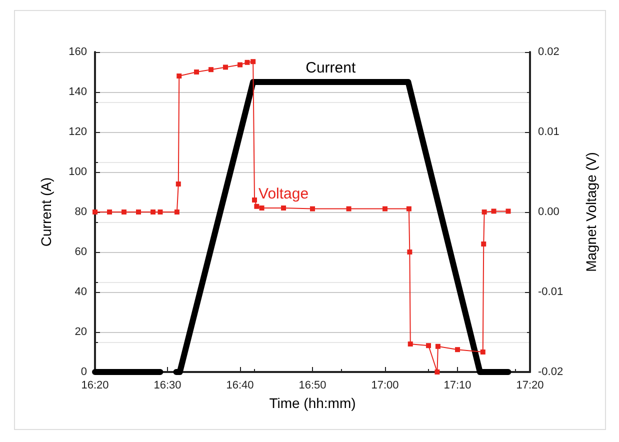 The image size is (619, 442). What do you see at coordinates (83, 372) in the screenshot?
I see `y-tick-label: 0` at bounding box center [83, 372].